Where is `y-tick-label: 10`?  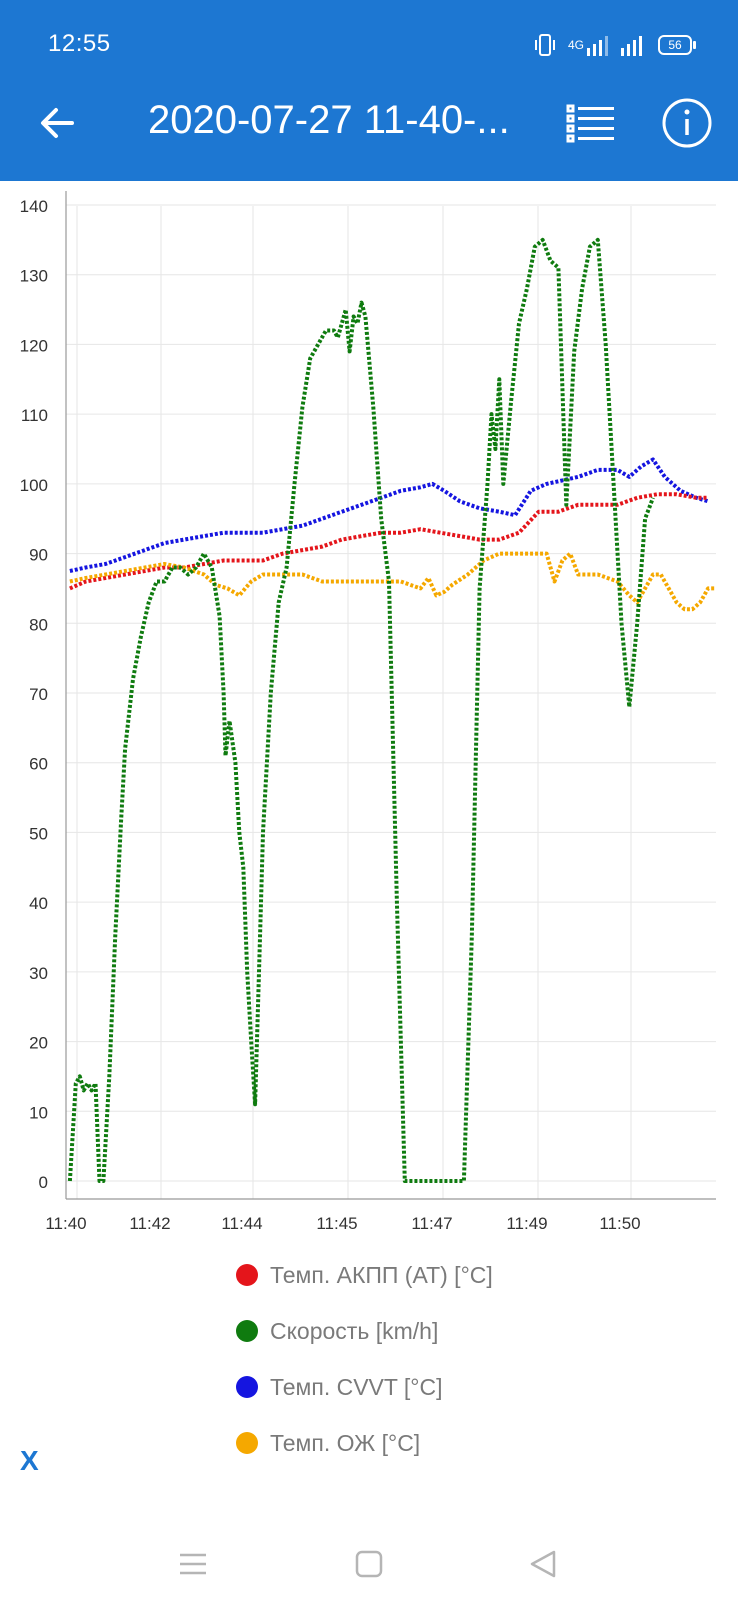 y-tick-label: 10 is located at coordinates (38, 1112).